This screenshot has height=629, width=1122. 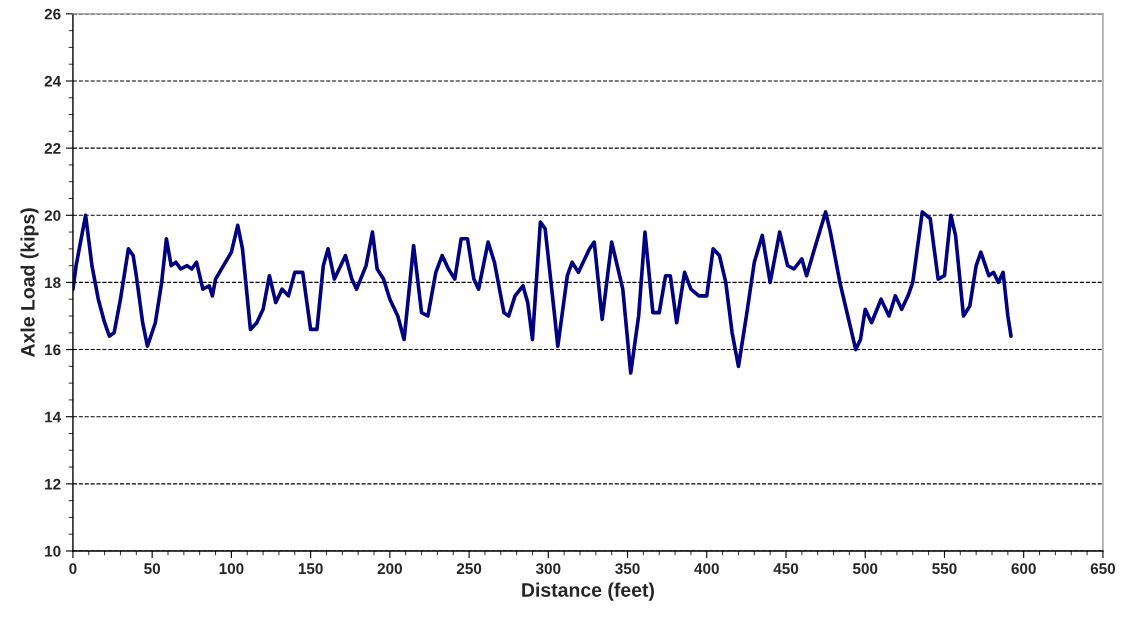 I want to click on x-tick-label: 200, so click(x=389, y=569).